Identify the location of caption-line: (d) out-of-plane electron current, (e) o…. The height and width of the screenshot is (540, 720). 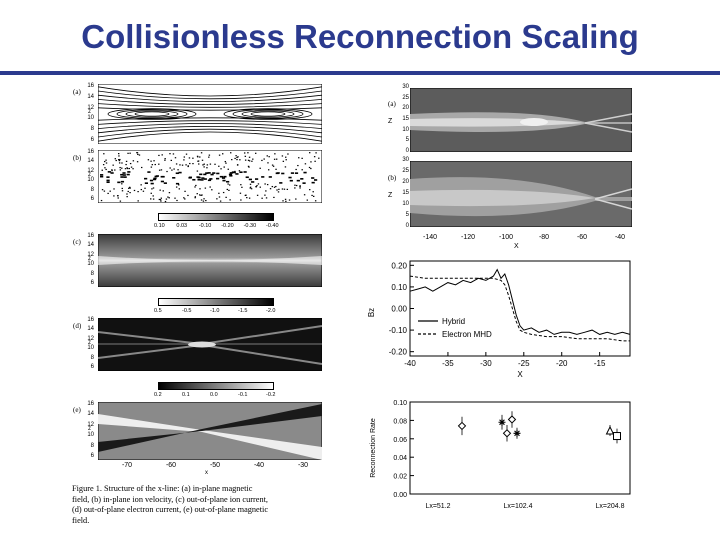
(170, 509).